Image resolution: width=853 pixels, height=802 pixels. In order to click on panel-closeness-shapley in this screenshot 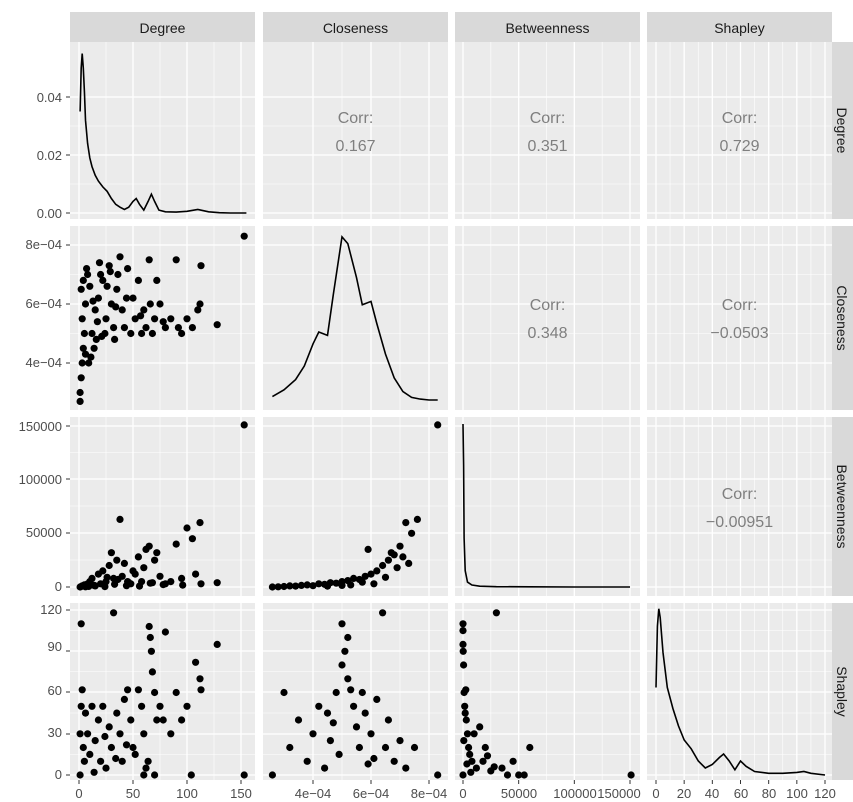, I will do `click(739, 318)`.